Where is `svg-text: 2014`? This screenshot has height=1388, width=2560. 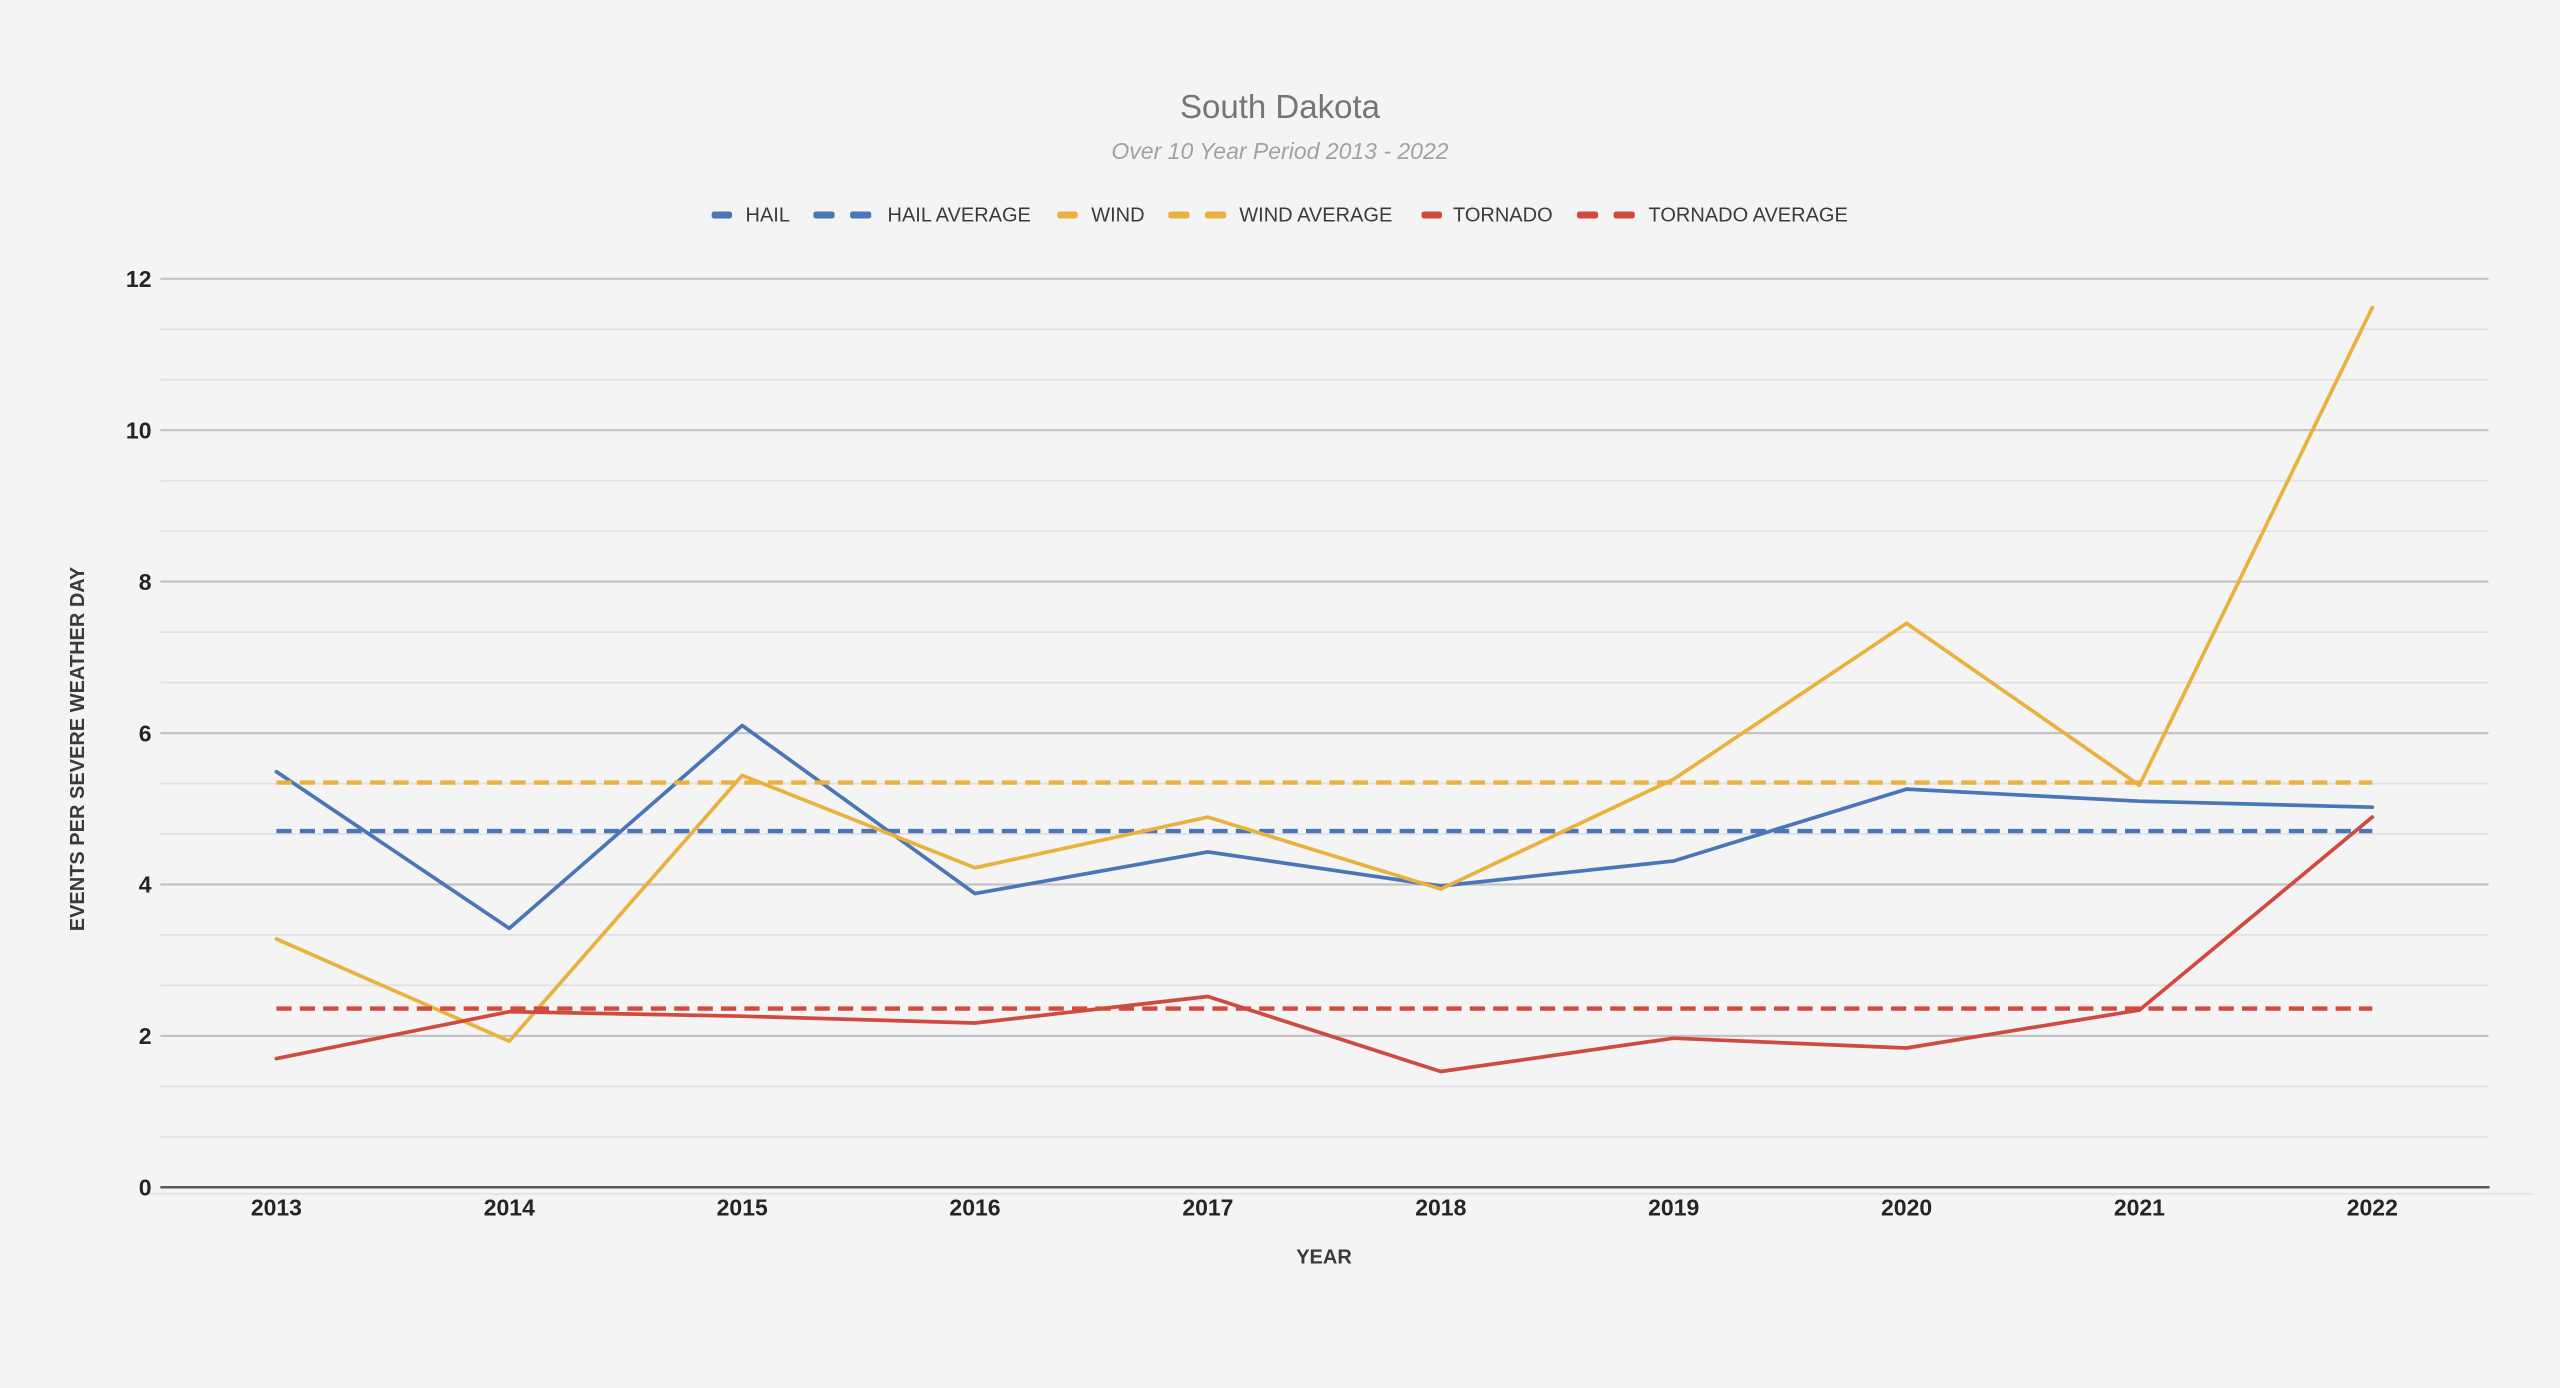
svg-text: 2014 is located at coordinates (509, 1208).